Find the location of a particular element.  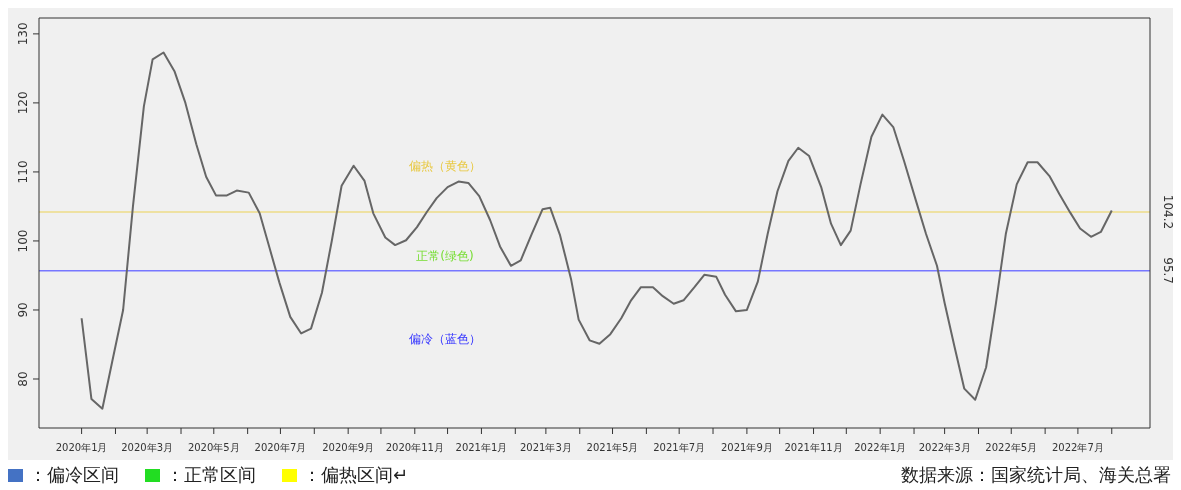

text: ：偏热区间↵ is located at coordinates (356, 475).